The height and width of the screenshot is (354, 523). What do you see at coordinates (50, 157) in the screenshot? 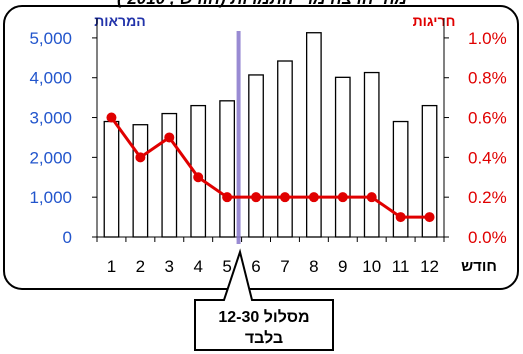
I see `left-tick-label: 2,000` at bounding box center [50, 157].